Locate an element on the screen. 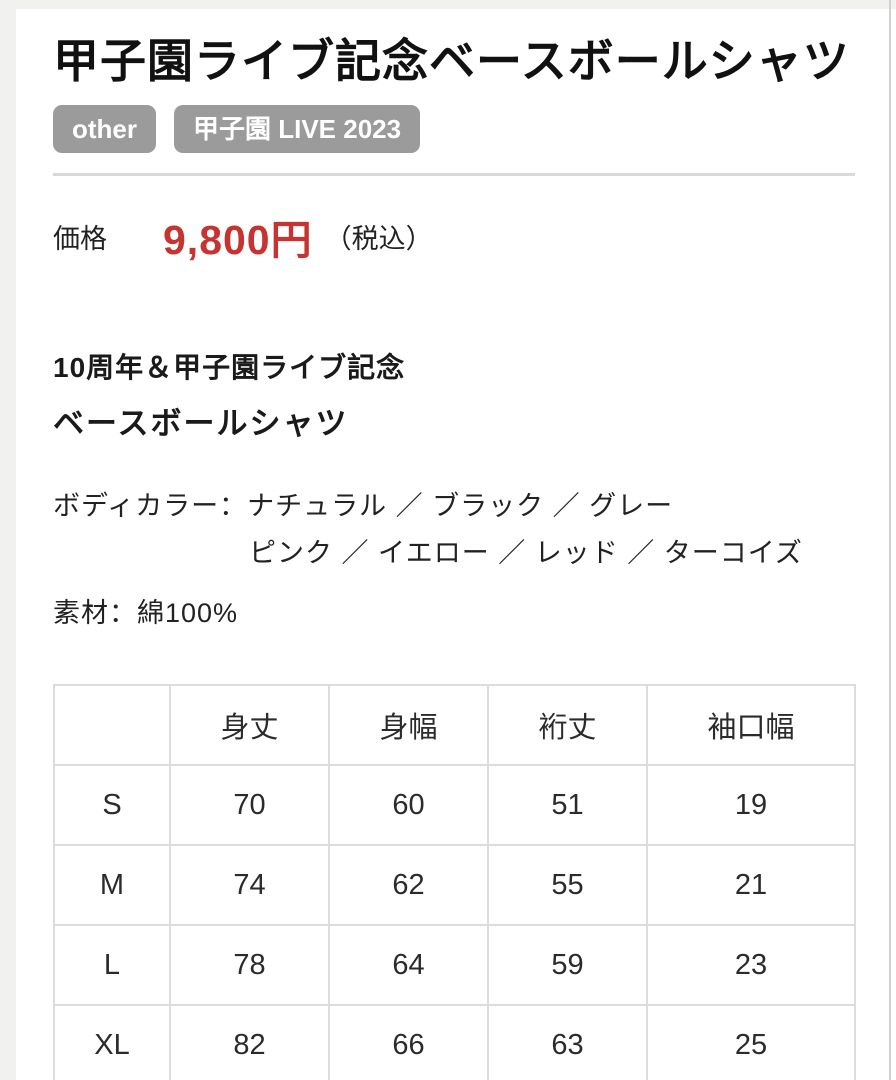  size-value: 51 is located at coordinates (567, 805).